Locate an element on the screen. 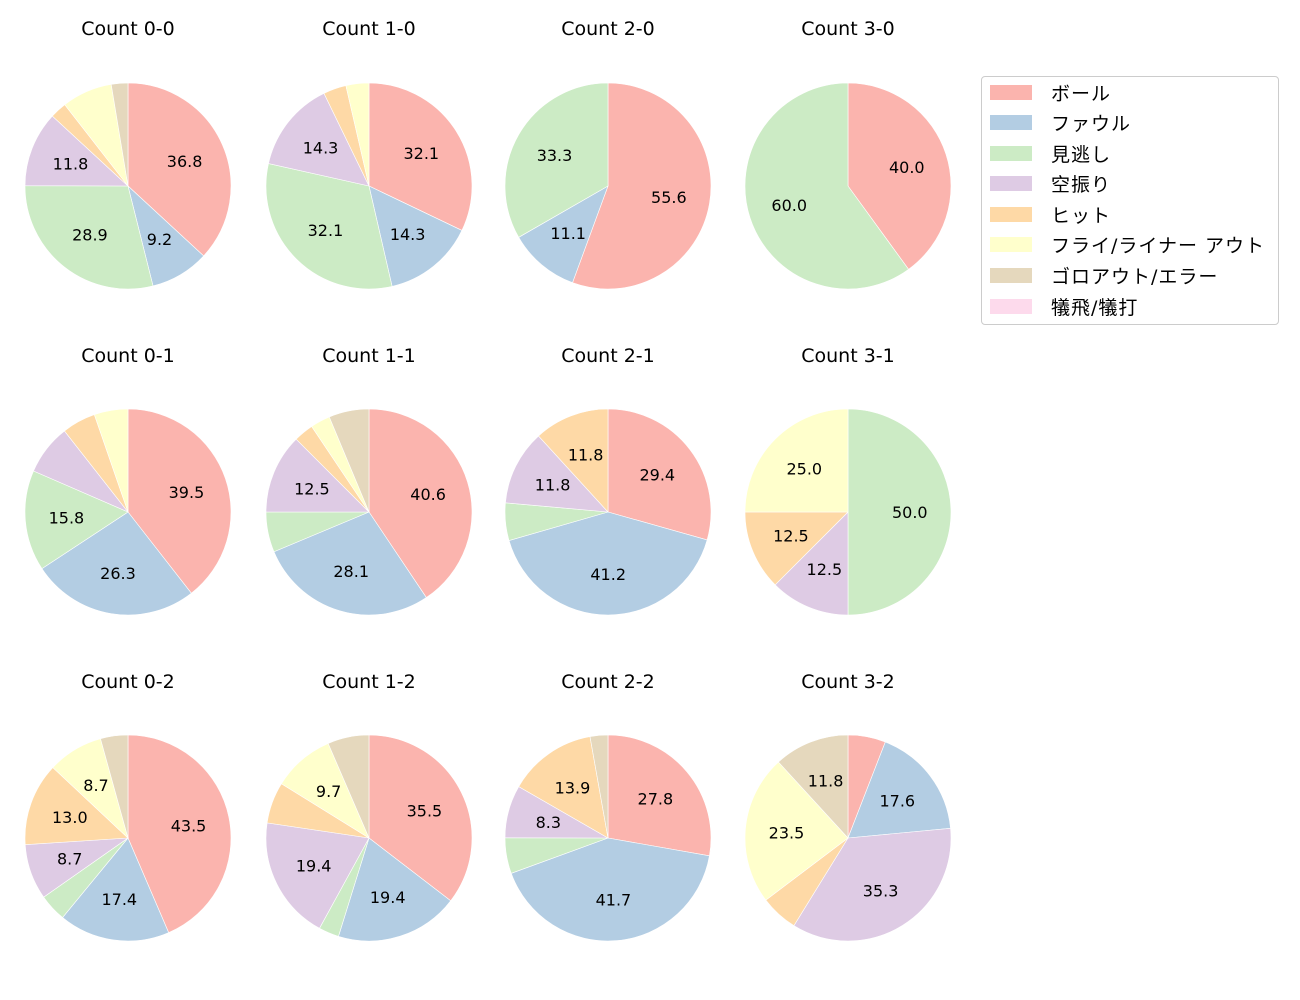  legend-item-swinging-strike: 空振り is located at coordinates (1051, 184).